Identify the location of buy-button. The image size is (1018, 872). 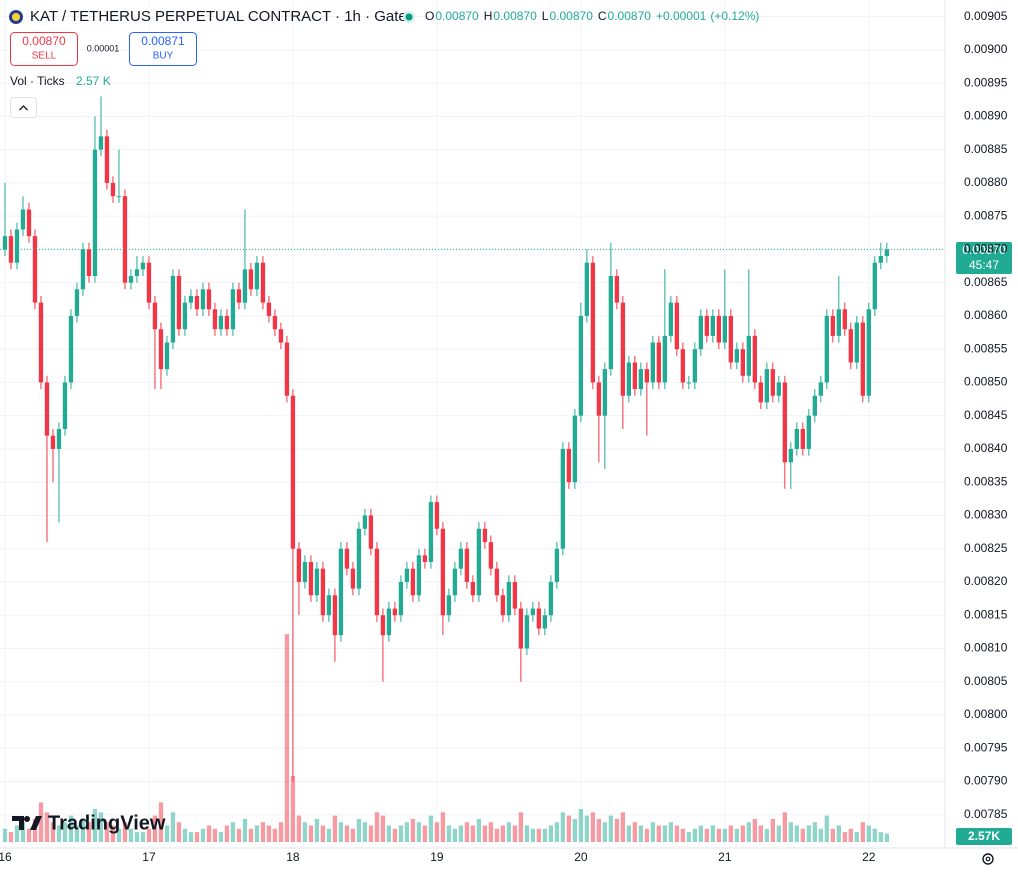
(163, 49).